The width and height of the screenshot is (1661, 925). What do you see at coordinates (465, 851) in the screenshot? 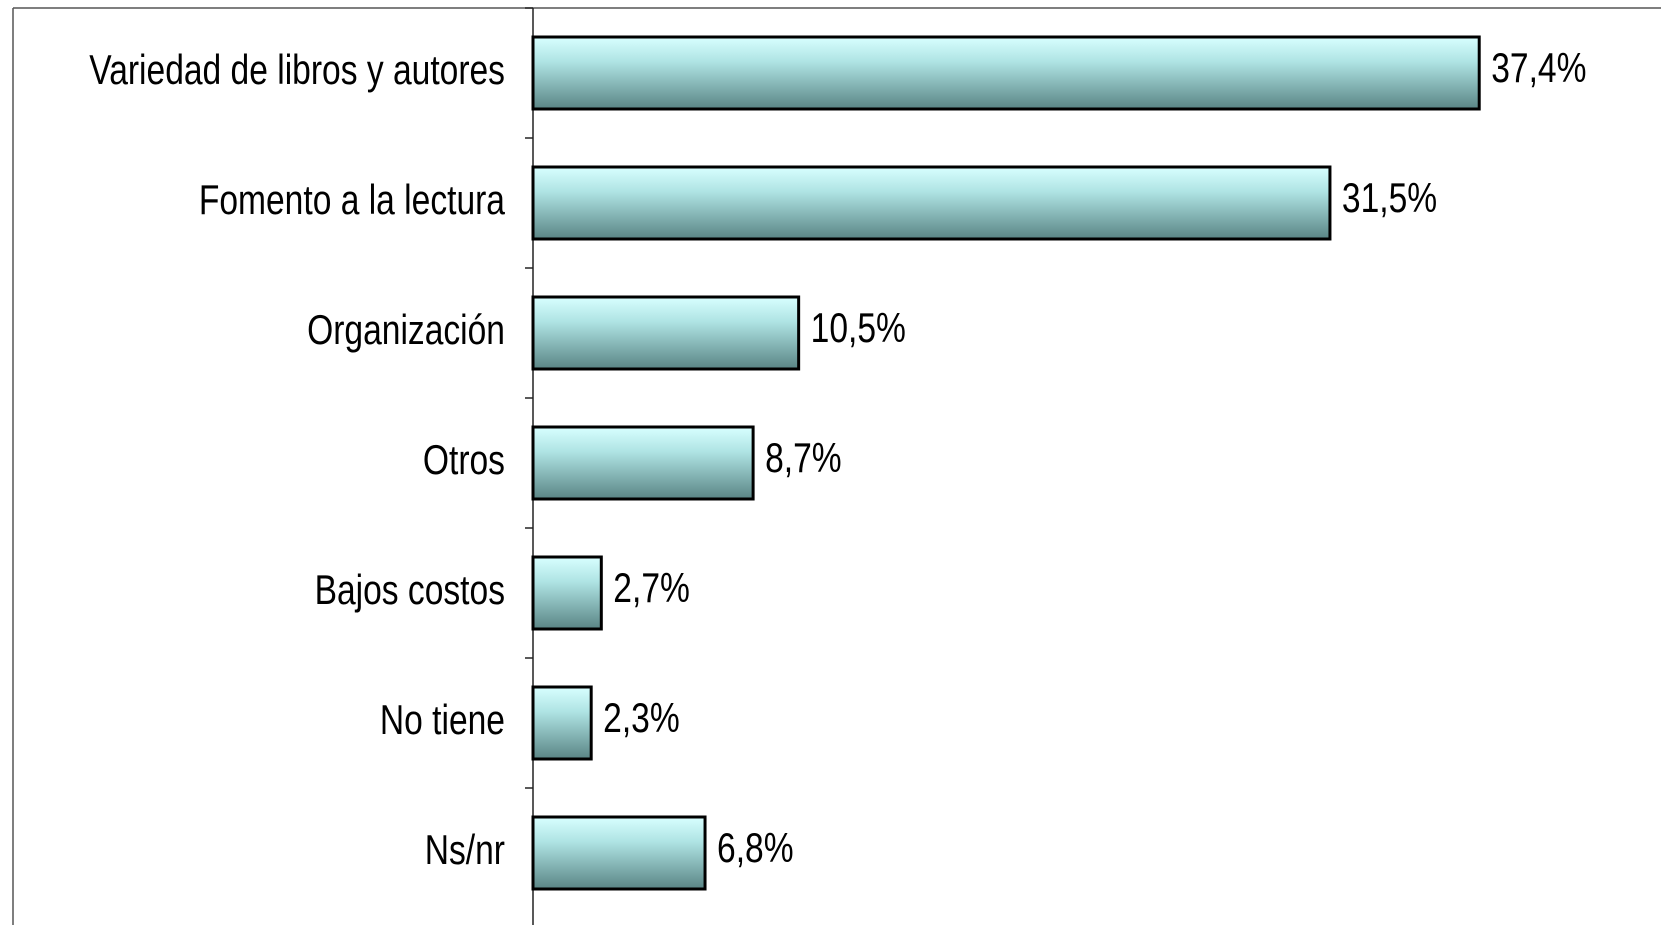
I see `category-label: Ns/nr` at bounding box center [465, 851].